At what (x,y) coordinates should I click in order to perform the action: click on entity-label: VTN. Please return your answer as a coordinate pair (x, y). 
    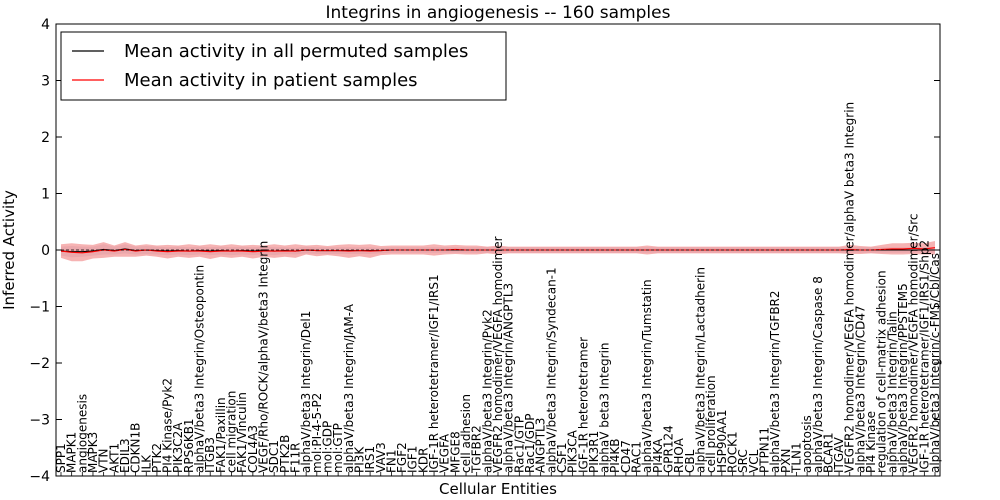
    Looking at the image, I should click on (104, 460).